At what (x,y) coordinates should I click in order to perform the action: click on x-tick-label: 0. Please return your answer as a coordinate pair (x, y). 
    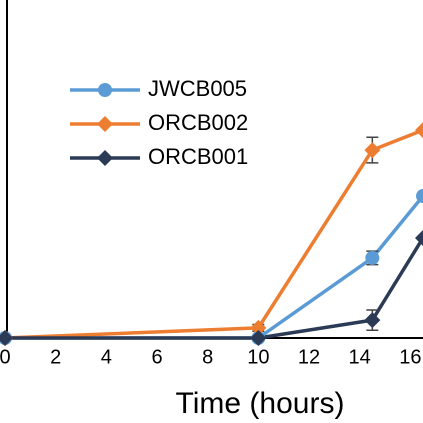
    Looking at the image, I should click on (5, 357).